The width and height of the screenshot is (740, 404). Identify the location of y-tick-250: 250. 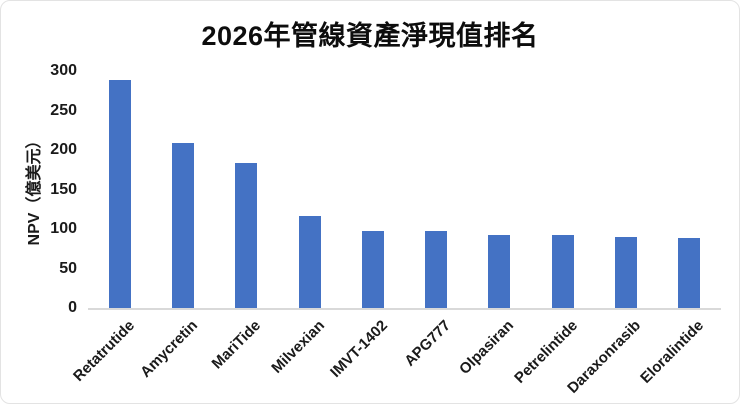
(63, 110).